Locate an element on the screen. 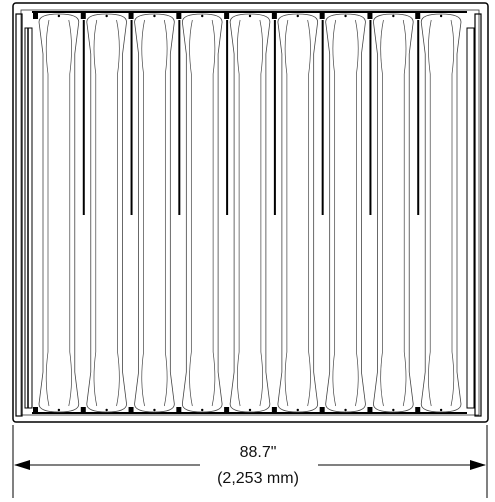  arrow-right is located at coordinates (478, 465).